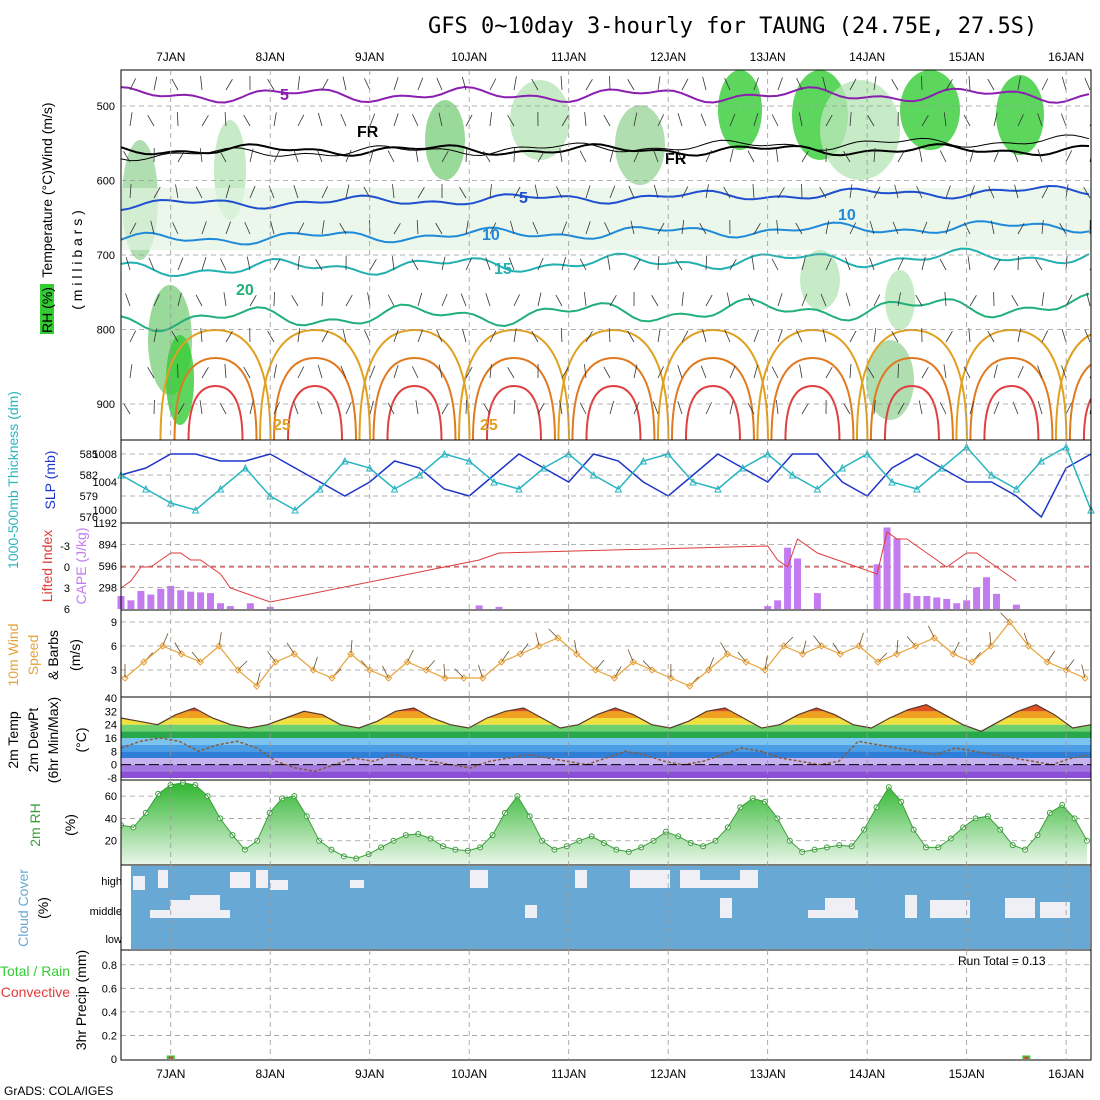  What do you see at coordinates (111, 797) in the screenshot?
I see `rh-tick: 60` at bounding box center [111, 797].